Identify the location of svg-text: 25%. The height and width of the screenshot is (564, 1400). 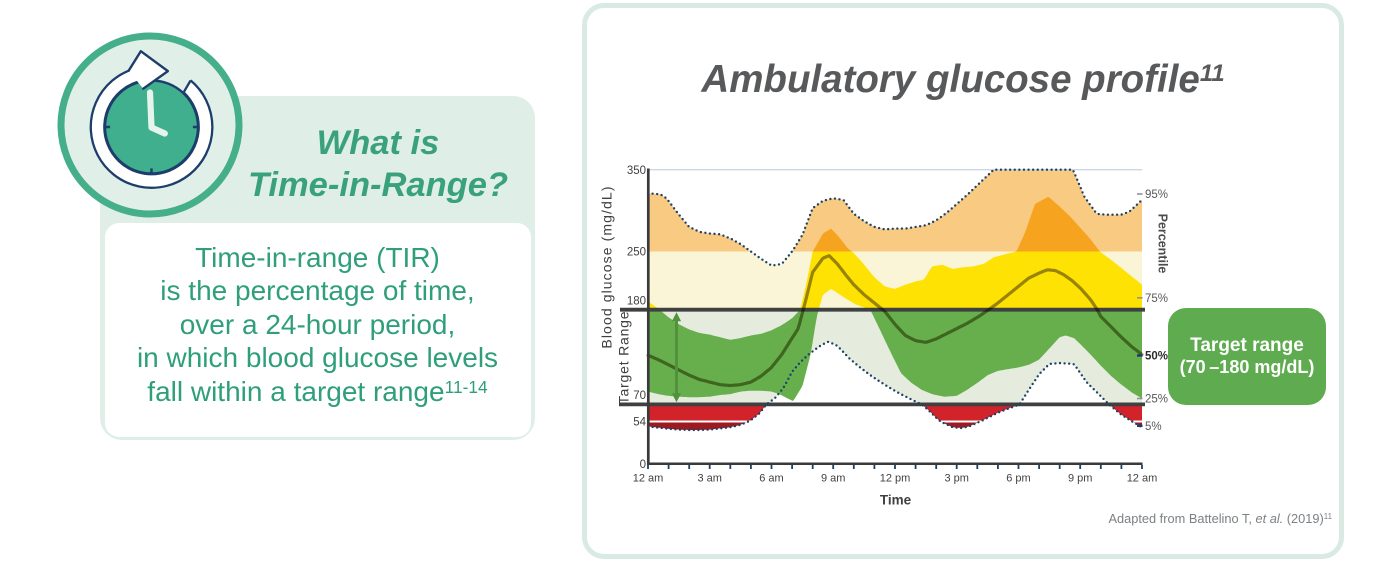
(1156, 400).